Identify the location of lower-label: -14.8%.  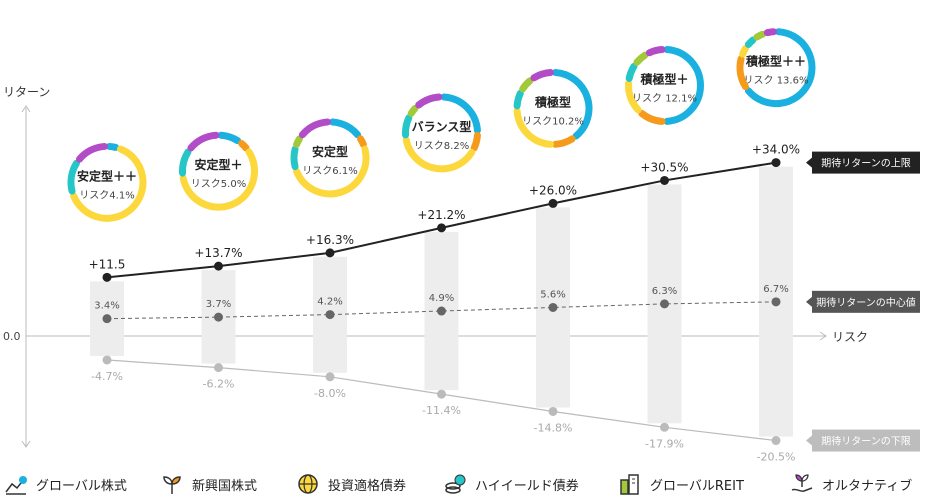
(553, 427).